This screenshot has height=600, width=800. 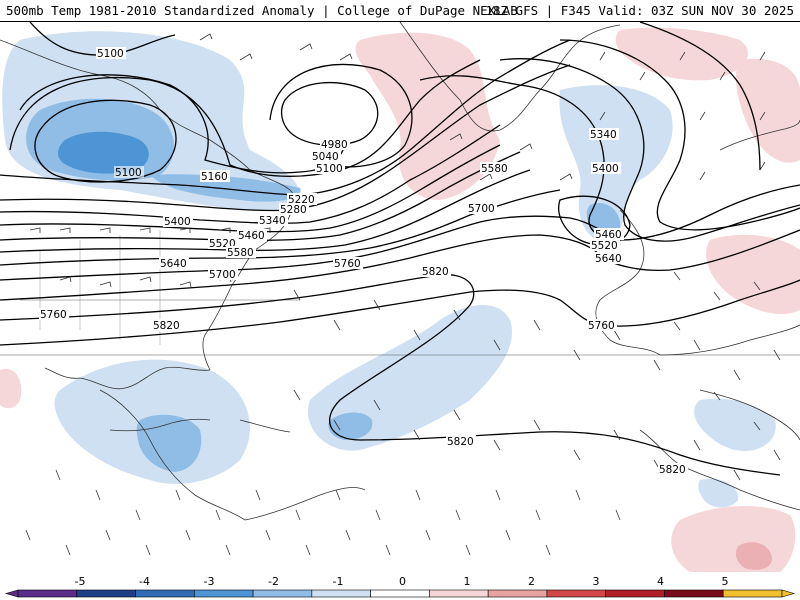 What do you see at coordinates (273, 581) in the screenshot?
I see `legend-tick-label: -2` at bounding box center [273, 581].